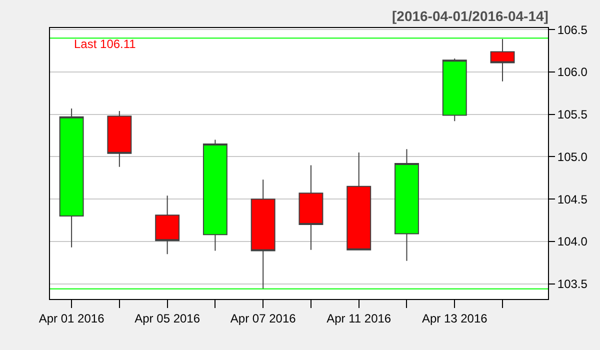  What do you see at coordinates (455, 318) in the screenshot?
I see `x-tick-label: Apr 13 2016` at bounding box center [455, 318].